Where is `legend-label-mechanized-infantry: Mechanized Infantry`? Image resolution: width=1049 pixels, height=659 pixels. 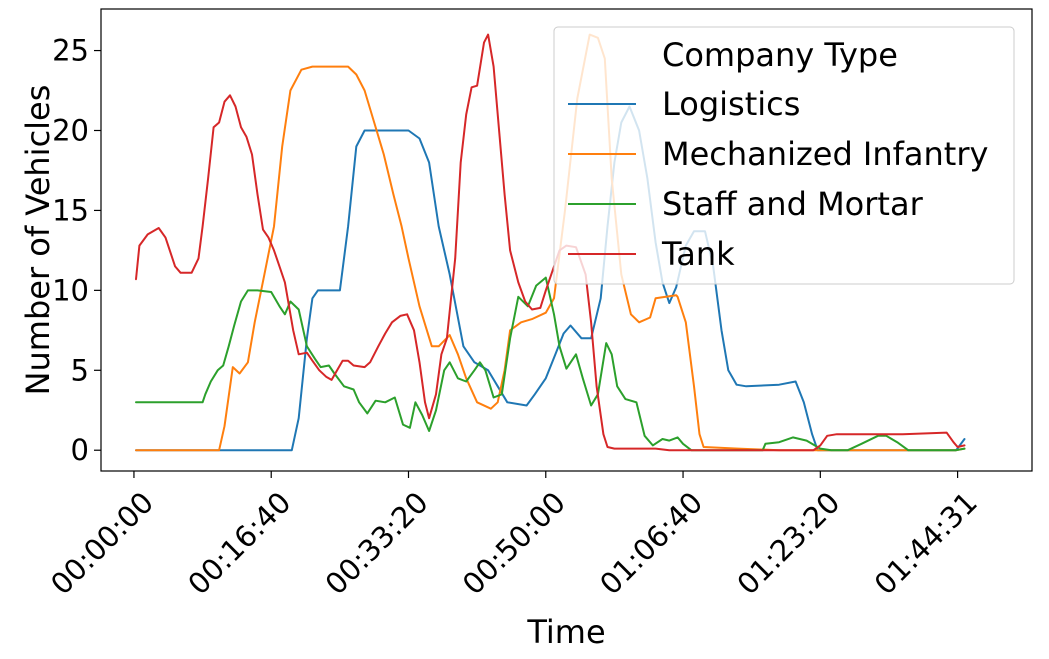
legend-label-mechanized-infantry: Mechanized Infantry is located at coordinates (825, 154).